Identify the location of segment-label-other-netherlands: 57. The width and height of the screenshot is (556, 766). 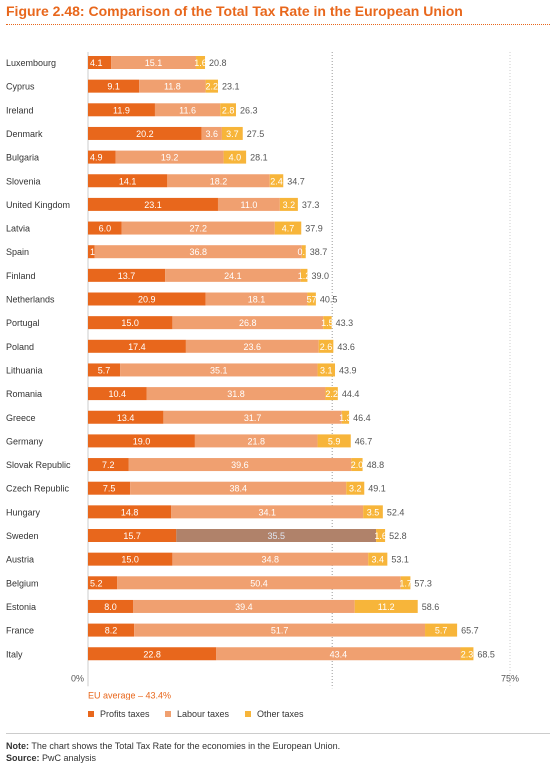
(312, 300).